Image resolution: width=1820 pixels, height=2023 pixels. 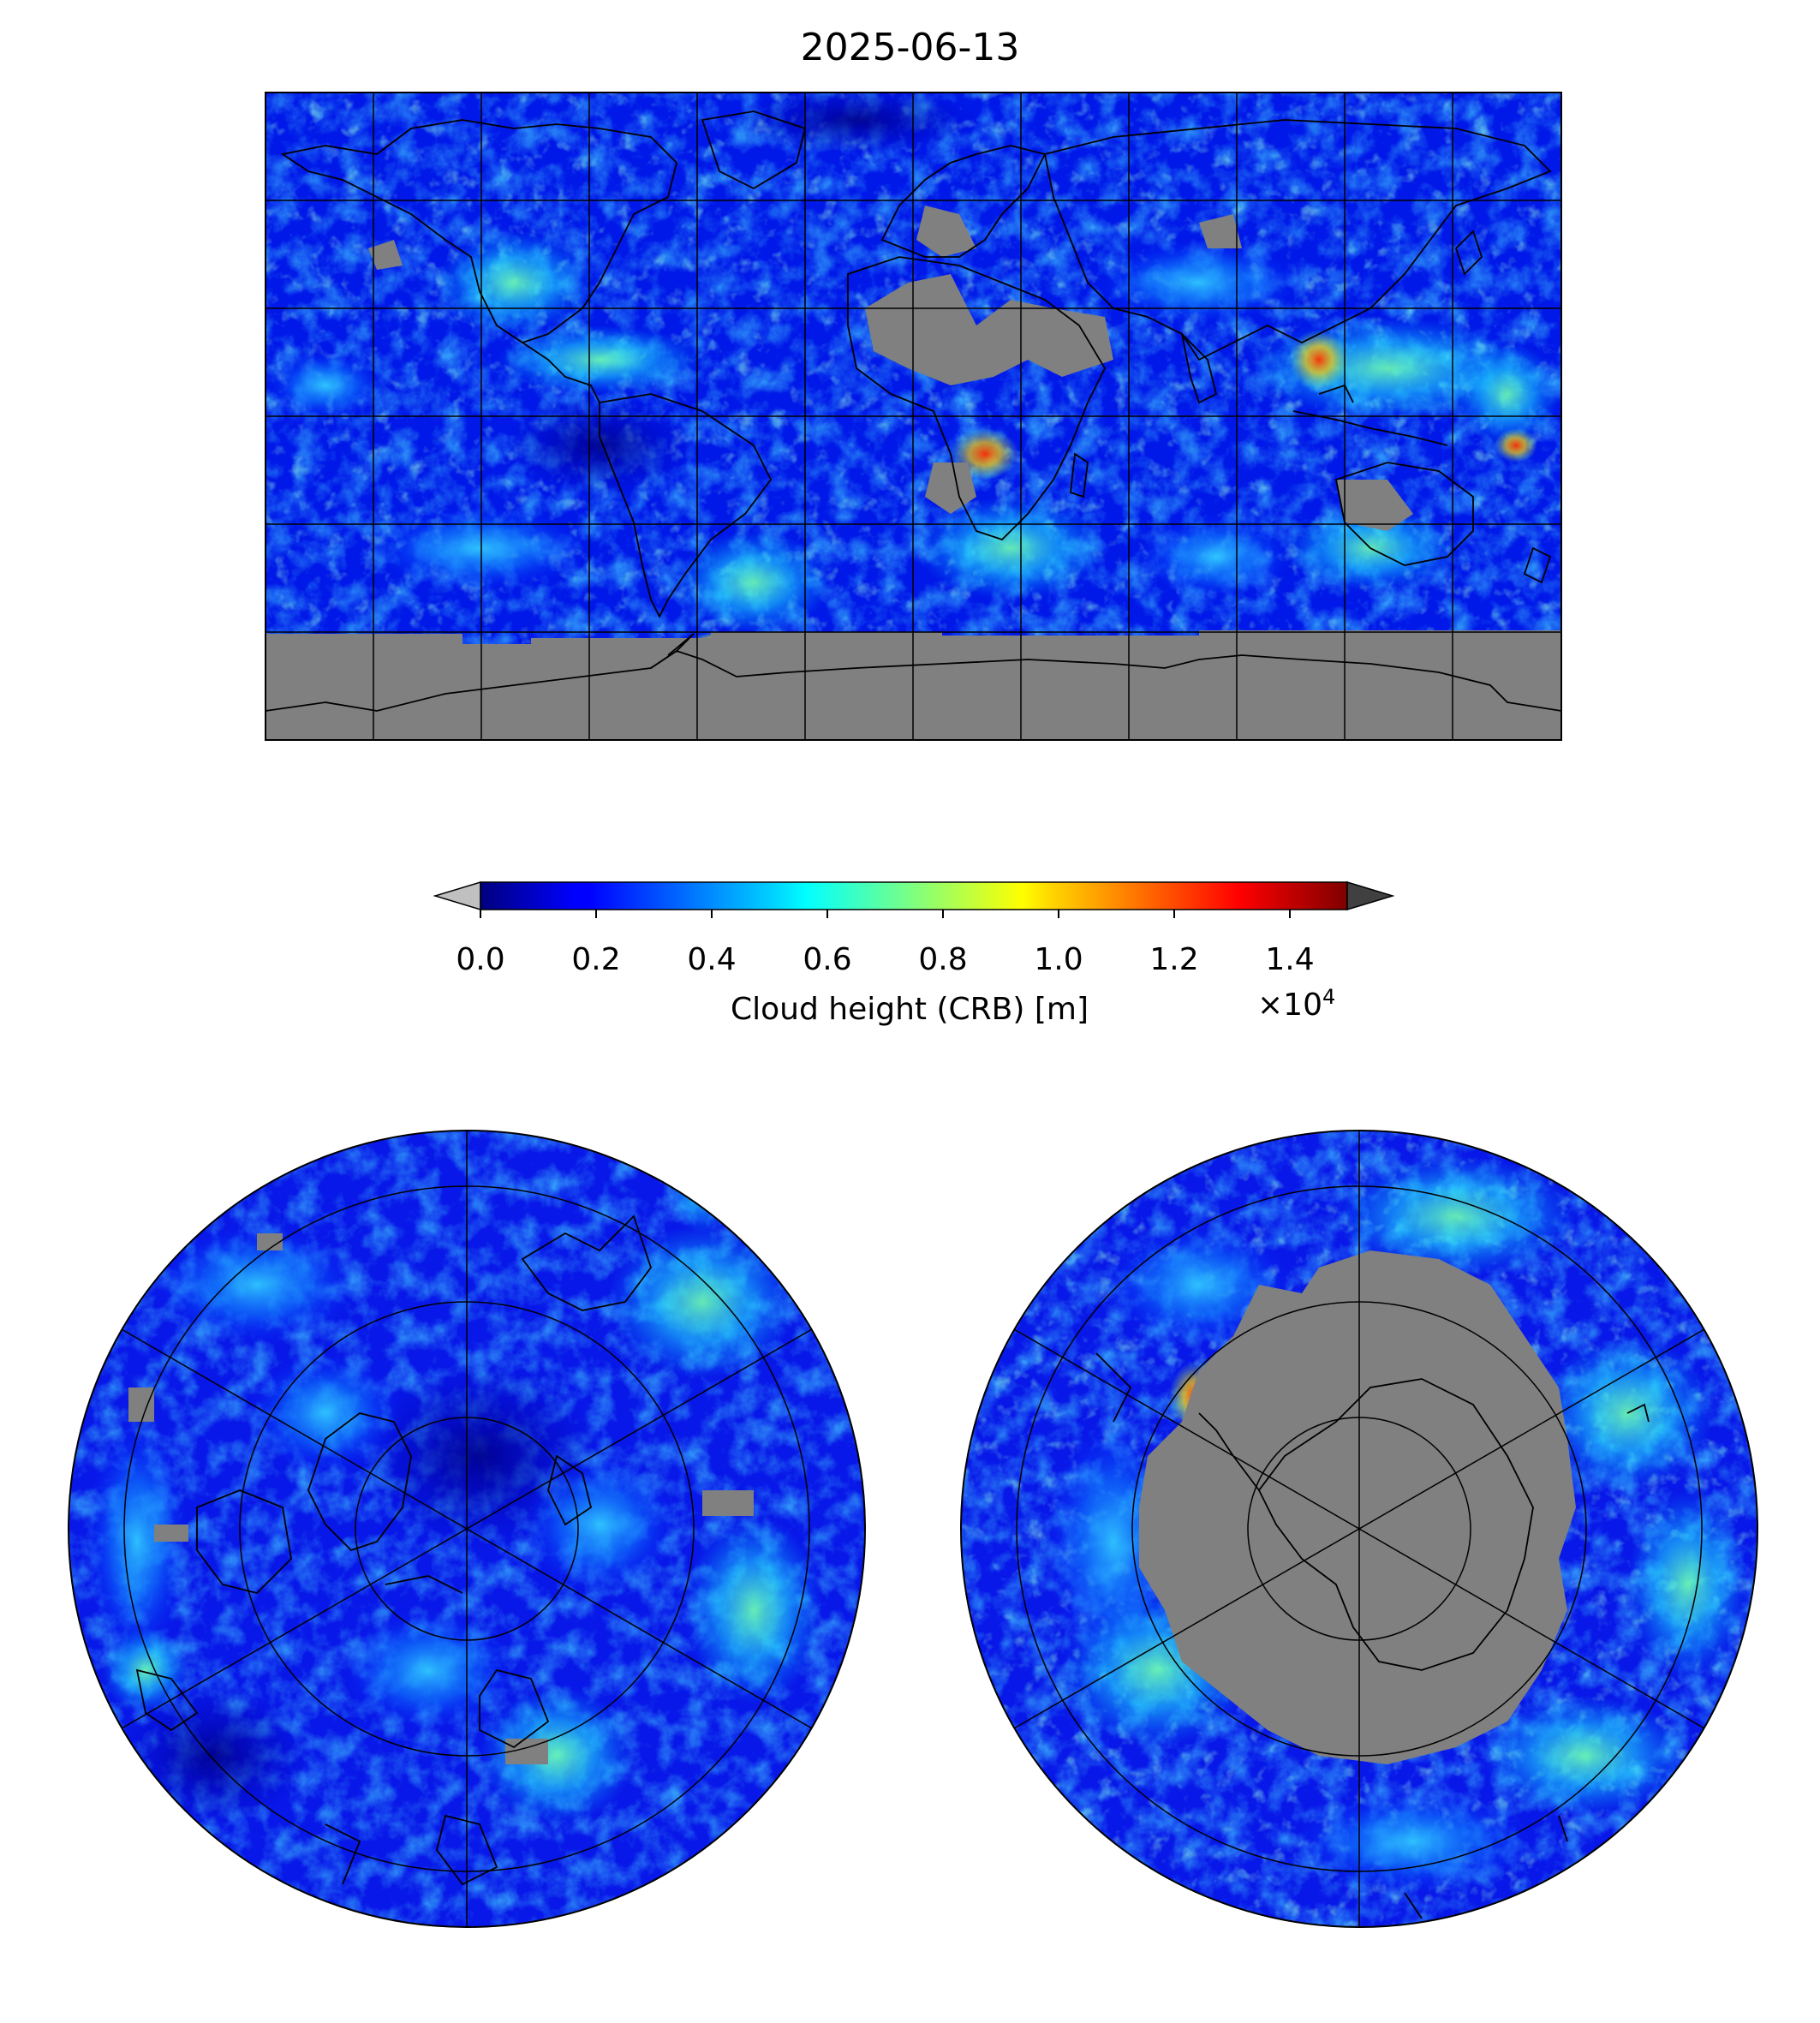 I want to click on colorbar-multiplier-base: ×10, so click(x=1289, y=1005).